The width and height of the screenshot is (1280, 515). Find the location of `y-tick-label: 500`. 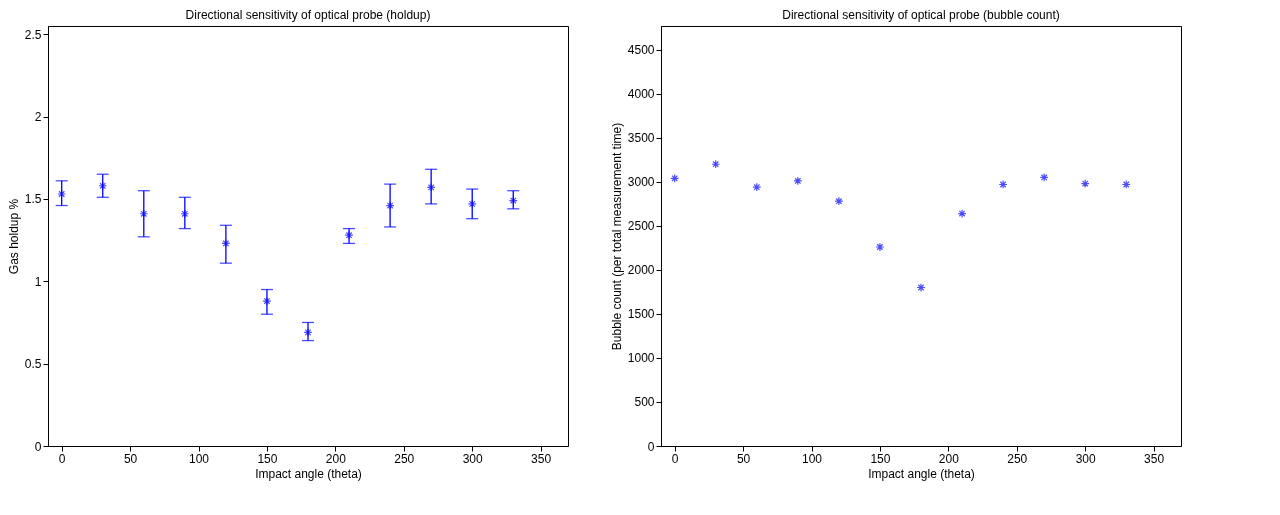

y-tick-label: 500 is located at coordinates (644, 402).